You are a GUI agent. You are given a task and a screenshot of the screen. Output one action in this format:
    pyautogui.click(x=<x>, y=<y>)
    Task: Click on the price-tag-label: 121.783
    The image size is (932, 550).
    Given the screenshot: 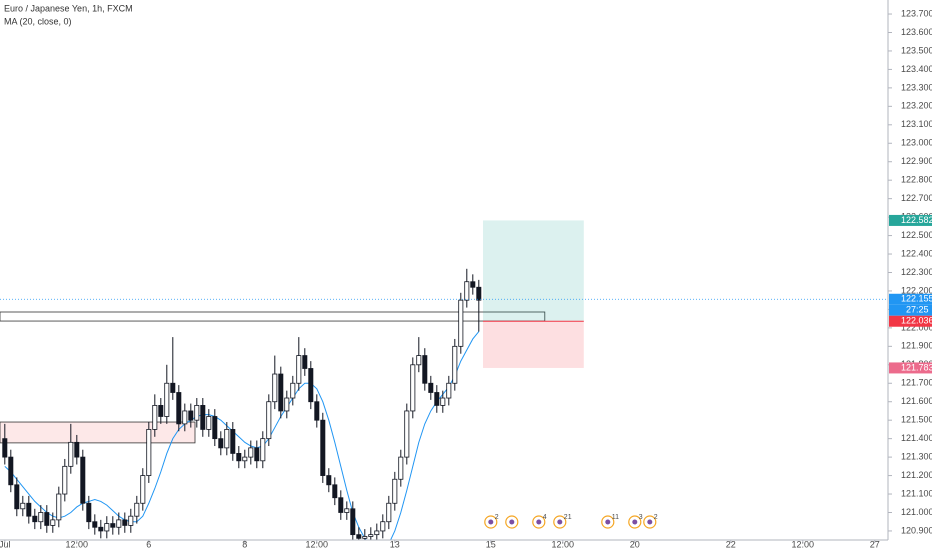 What is the action you would take?
    pyautogui.click(x=916, y=367)
    